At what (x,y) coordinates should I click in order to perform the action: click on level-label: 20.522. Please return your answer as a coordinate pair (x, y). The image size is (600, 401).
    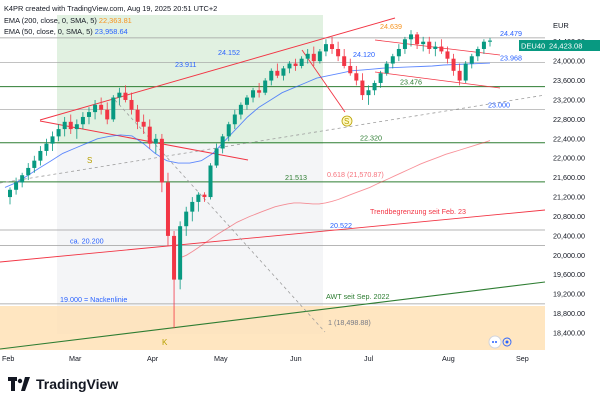
    Looking at the image, I should click on (341, 225).